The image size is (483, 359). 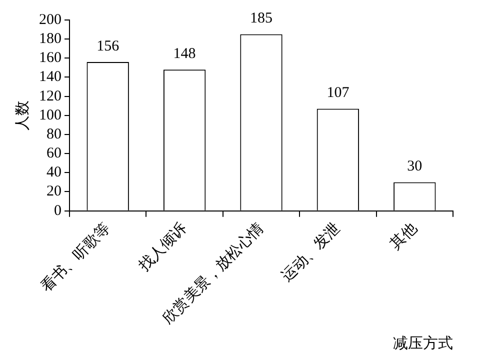 I want to click on data-label: 185, so click(x=261, y=18).